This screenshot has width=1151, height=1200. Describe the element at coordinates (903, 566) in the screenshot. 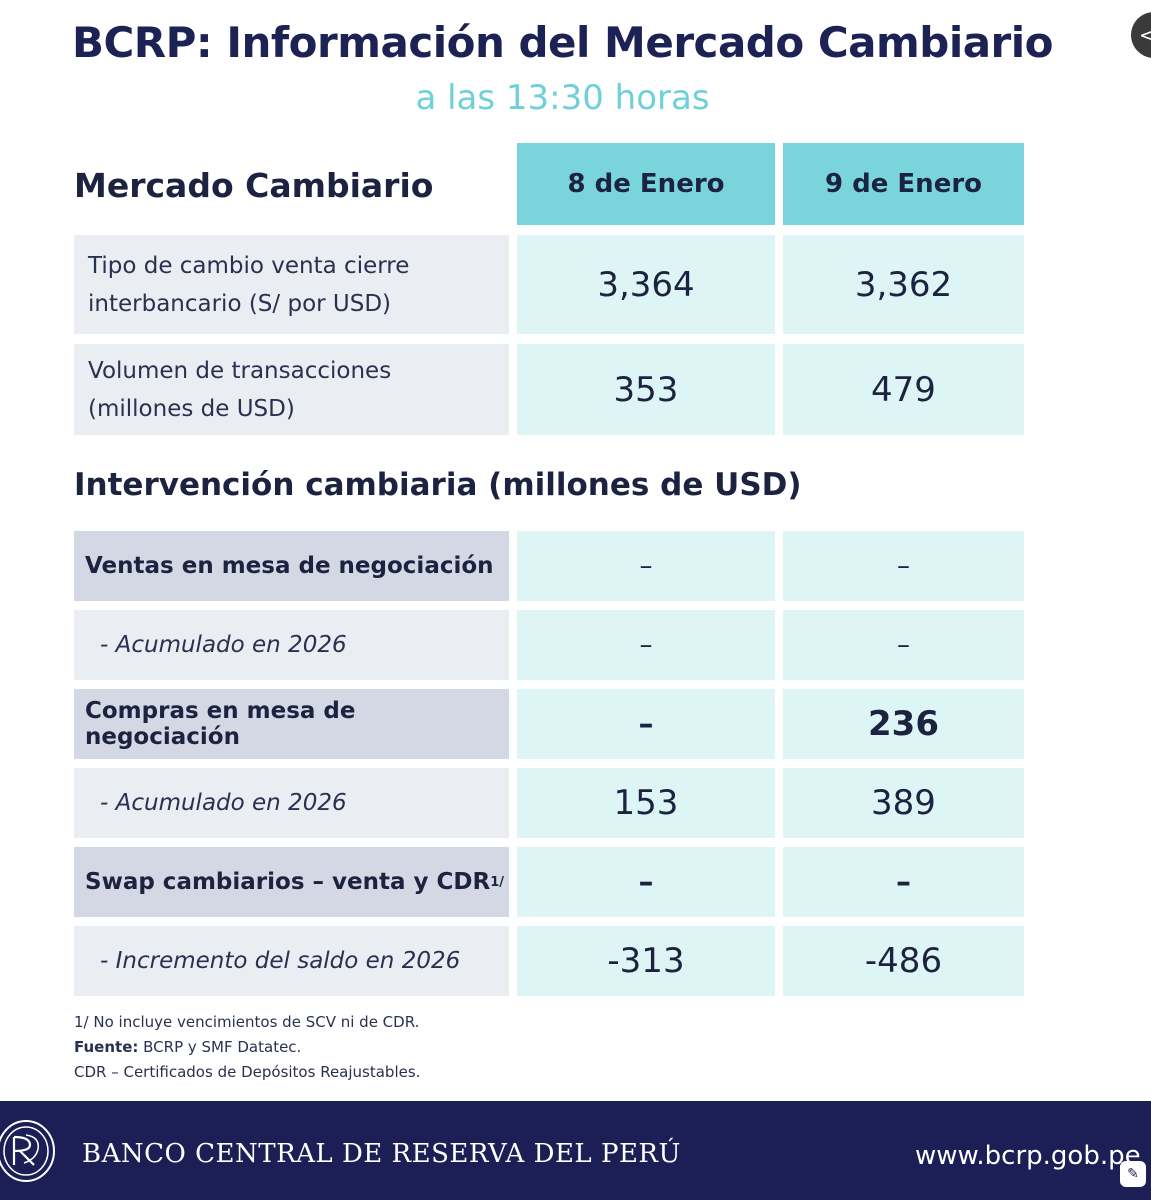

I see `value-sales-jan9: –` at that location.